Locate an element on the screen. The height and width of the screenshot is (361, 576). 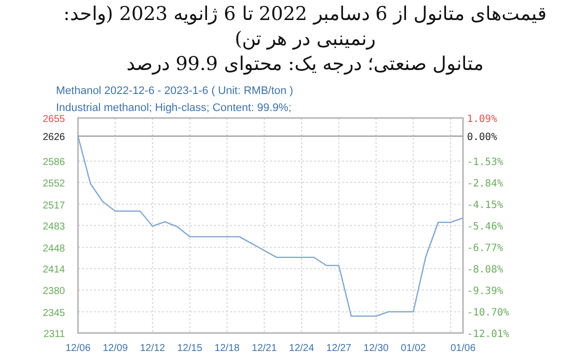
y2-tick-label: -6.77% is located at coordinates (485, 248).